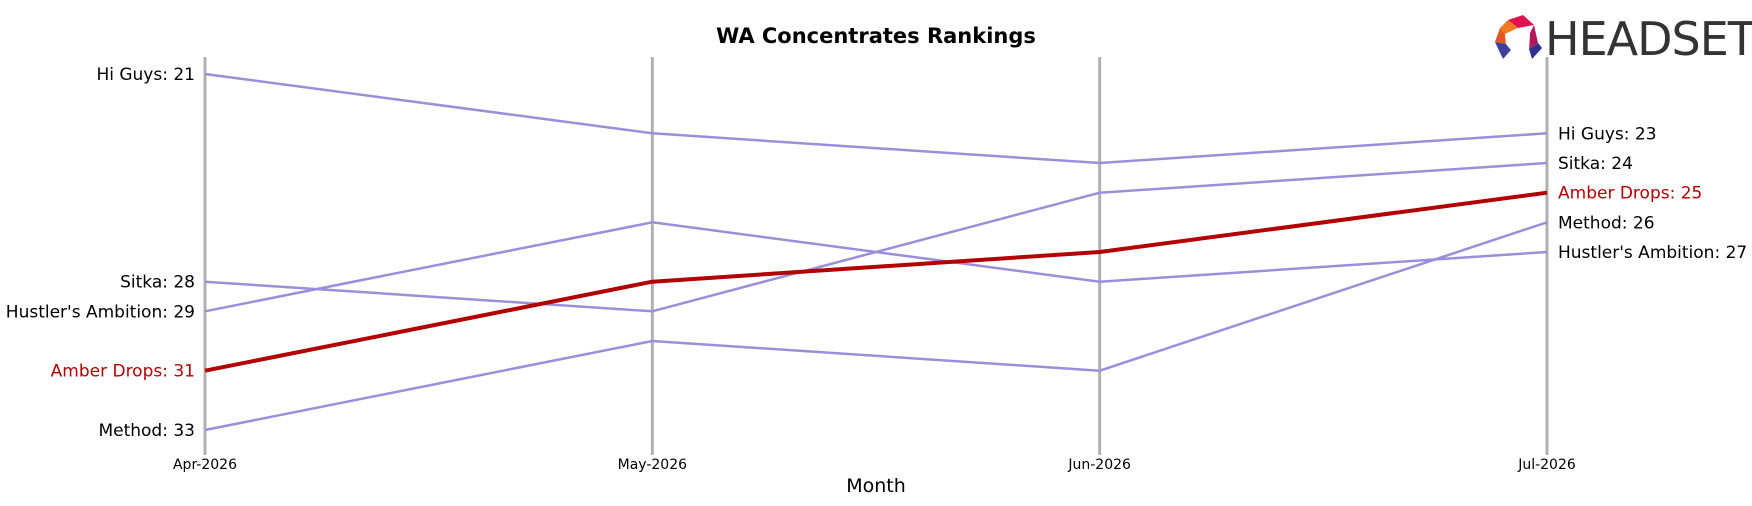 The width and height of the screenshot is (1752, 506). Describe the element at coordinates (876, 486) in the screenshot. I see `x-axis-label: Month` at that location.